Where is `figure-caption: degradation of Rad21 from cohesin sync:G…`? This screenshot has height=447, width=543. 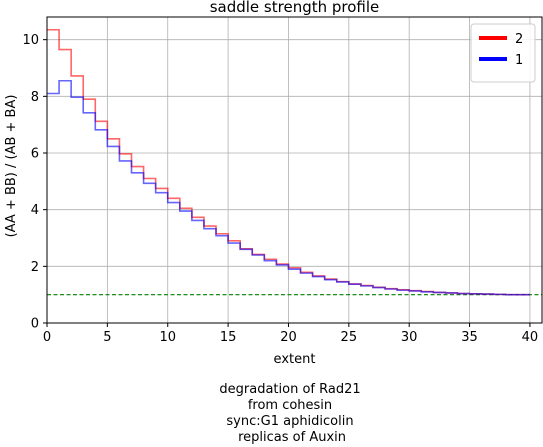 figure-caption: degradation of Rad21 from cohesin sync:G… is located at coordinates (290, 414).